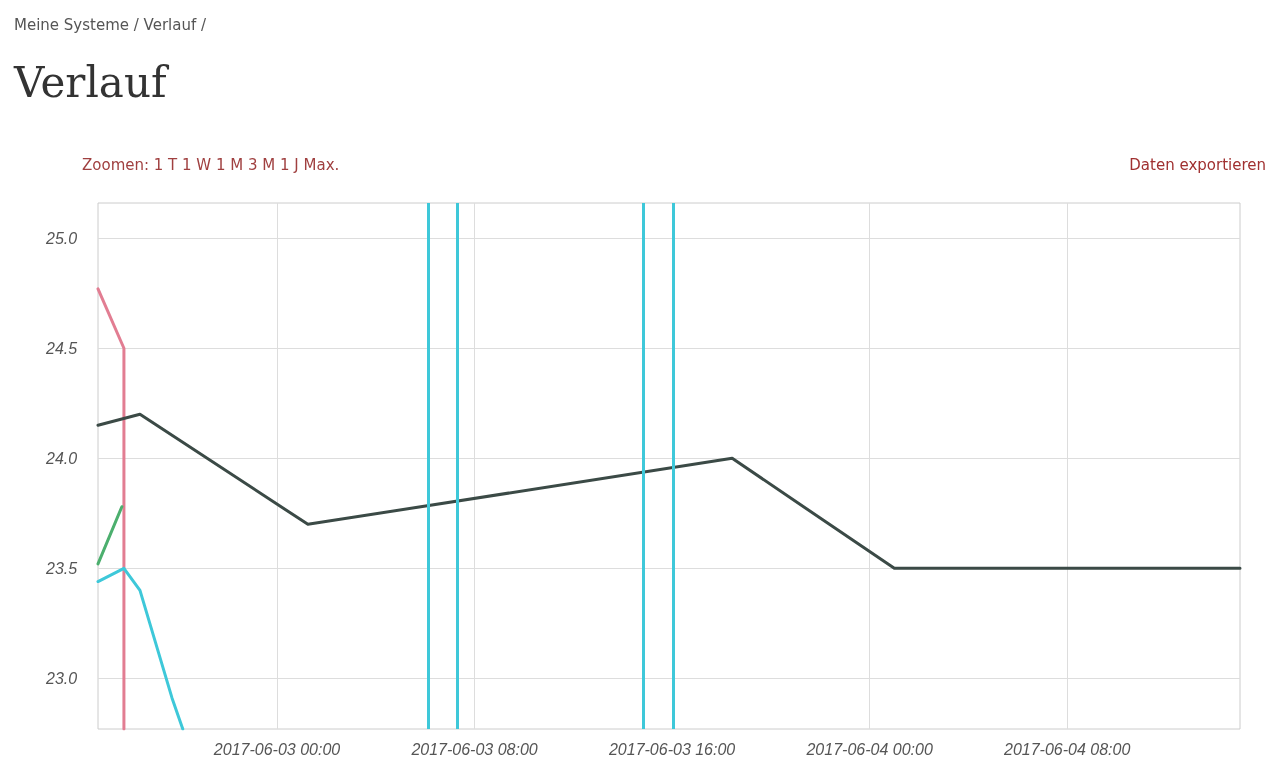 The width and height of the screenshot is (1280, 771). I want to click on text: Zoomen: 1 T 1 W 1 M 3 M 1 J Max., so click(211, 165).